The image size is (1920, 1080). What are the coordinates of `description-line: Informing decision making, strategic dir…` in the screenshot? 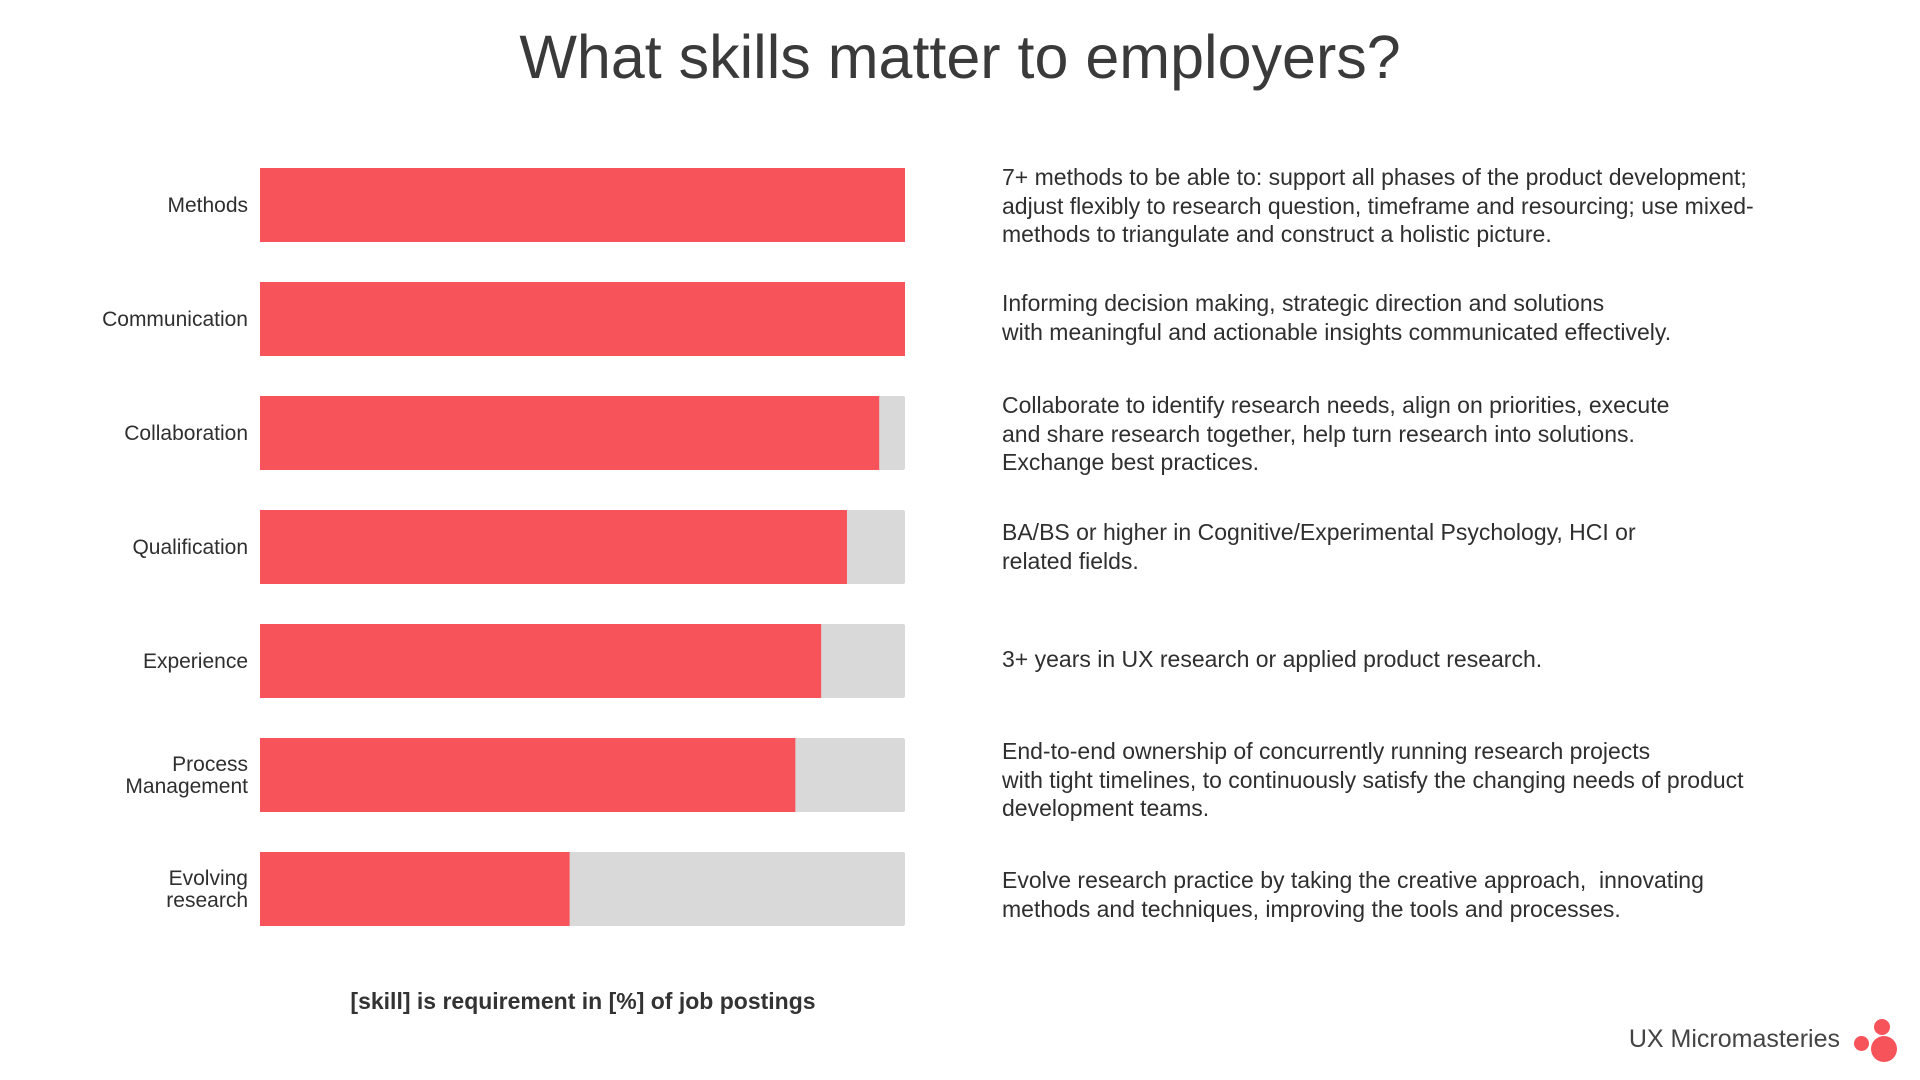 It's located at (1303, 303).